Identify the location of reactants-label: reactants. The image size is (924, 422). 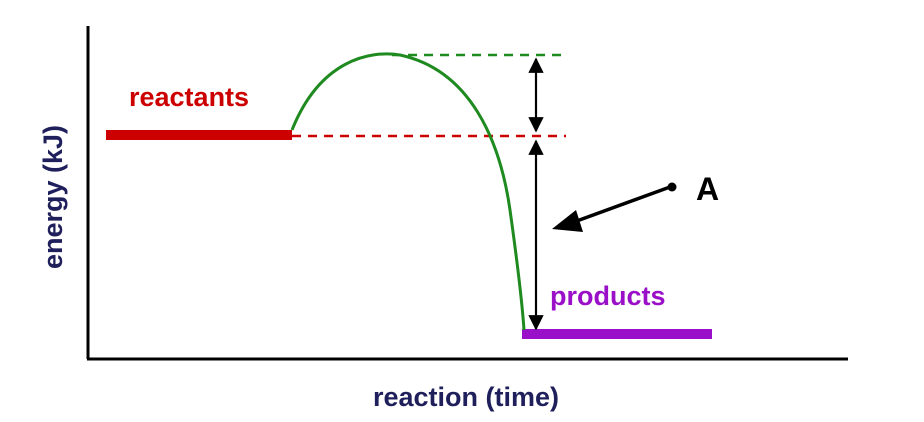
(189, 97).